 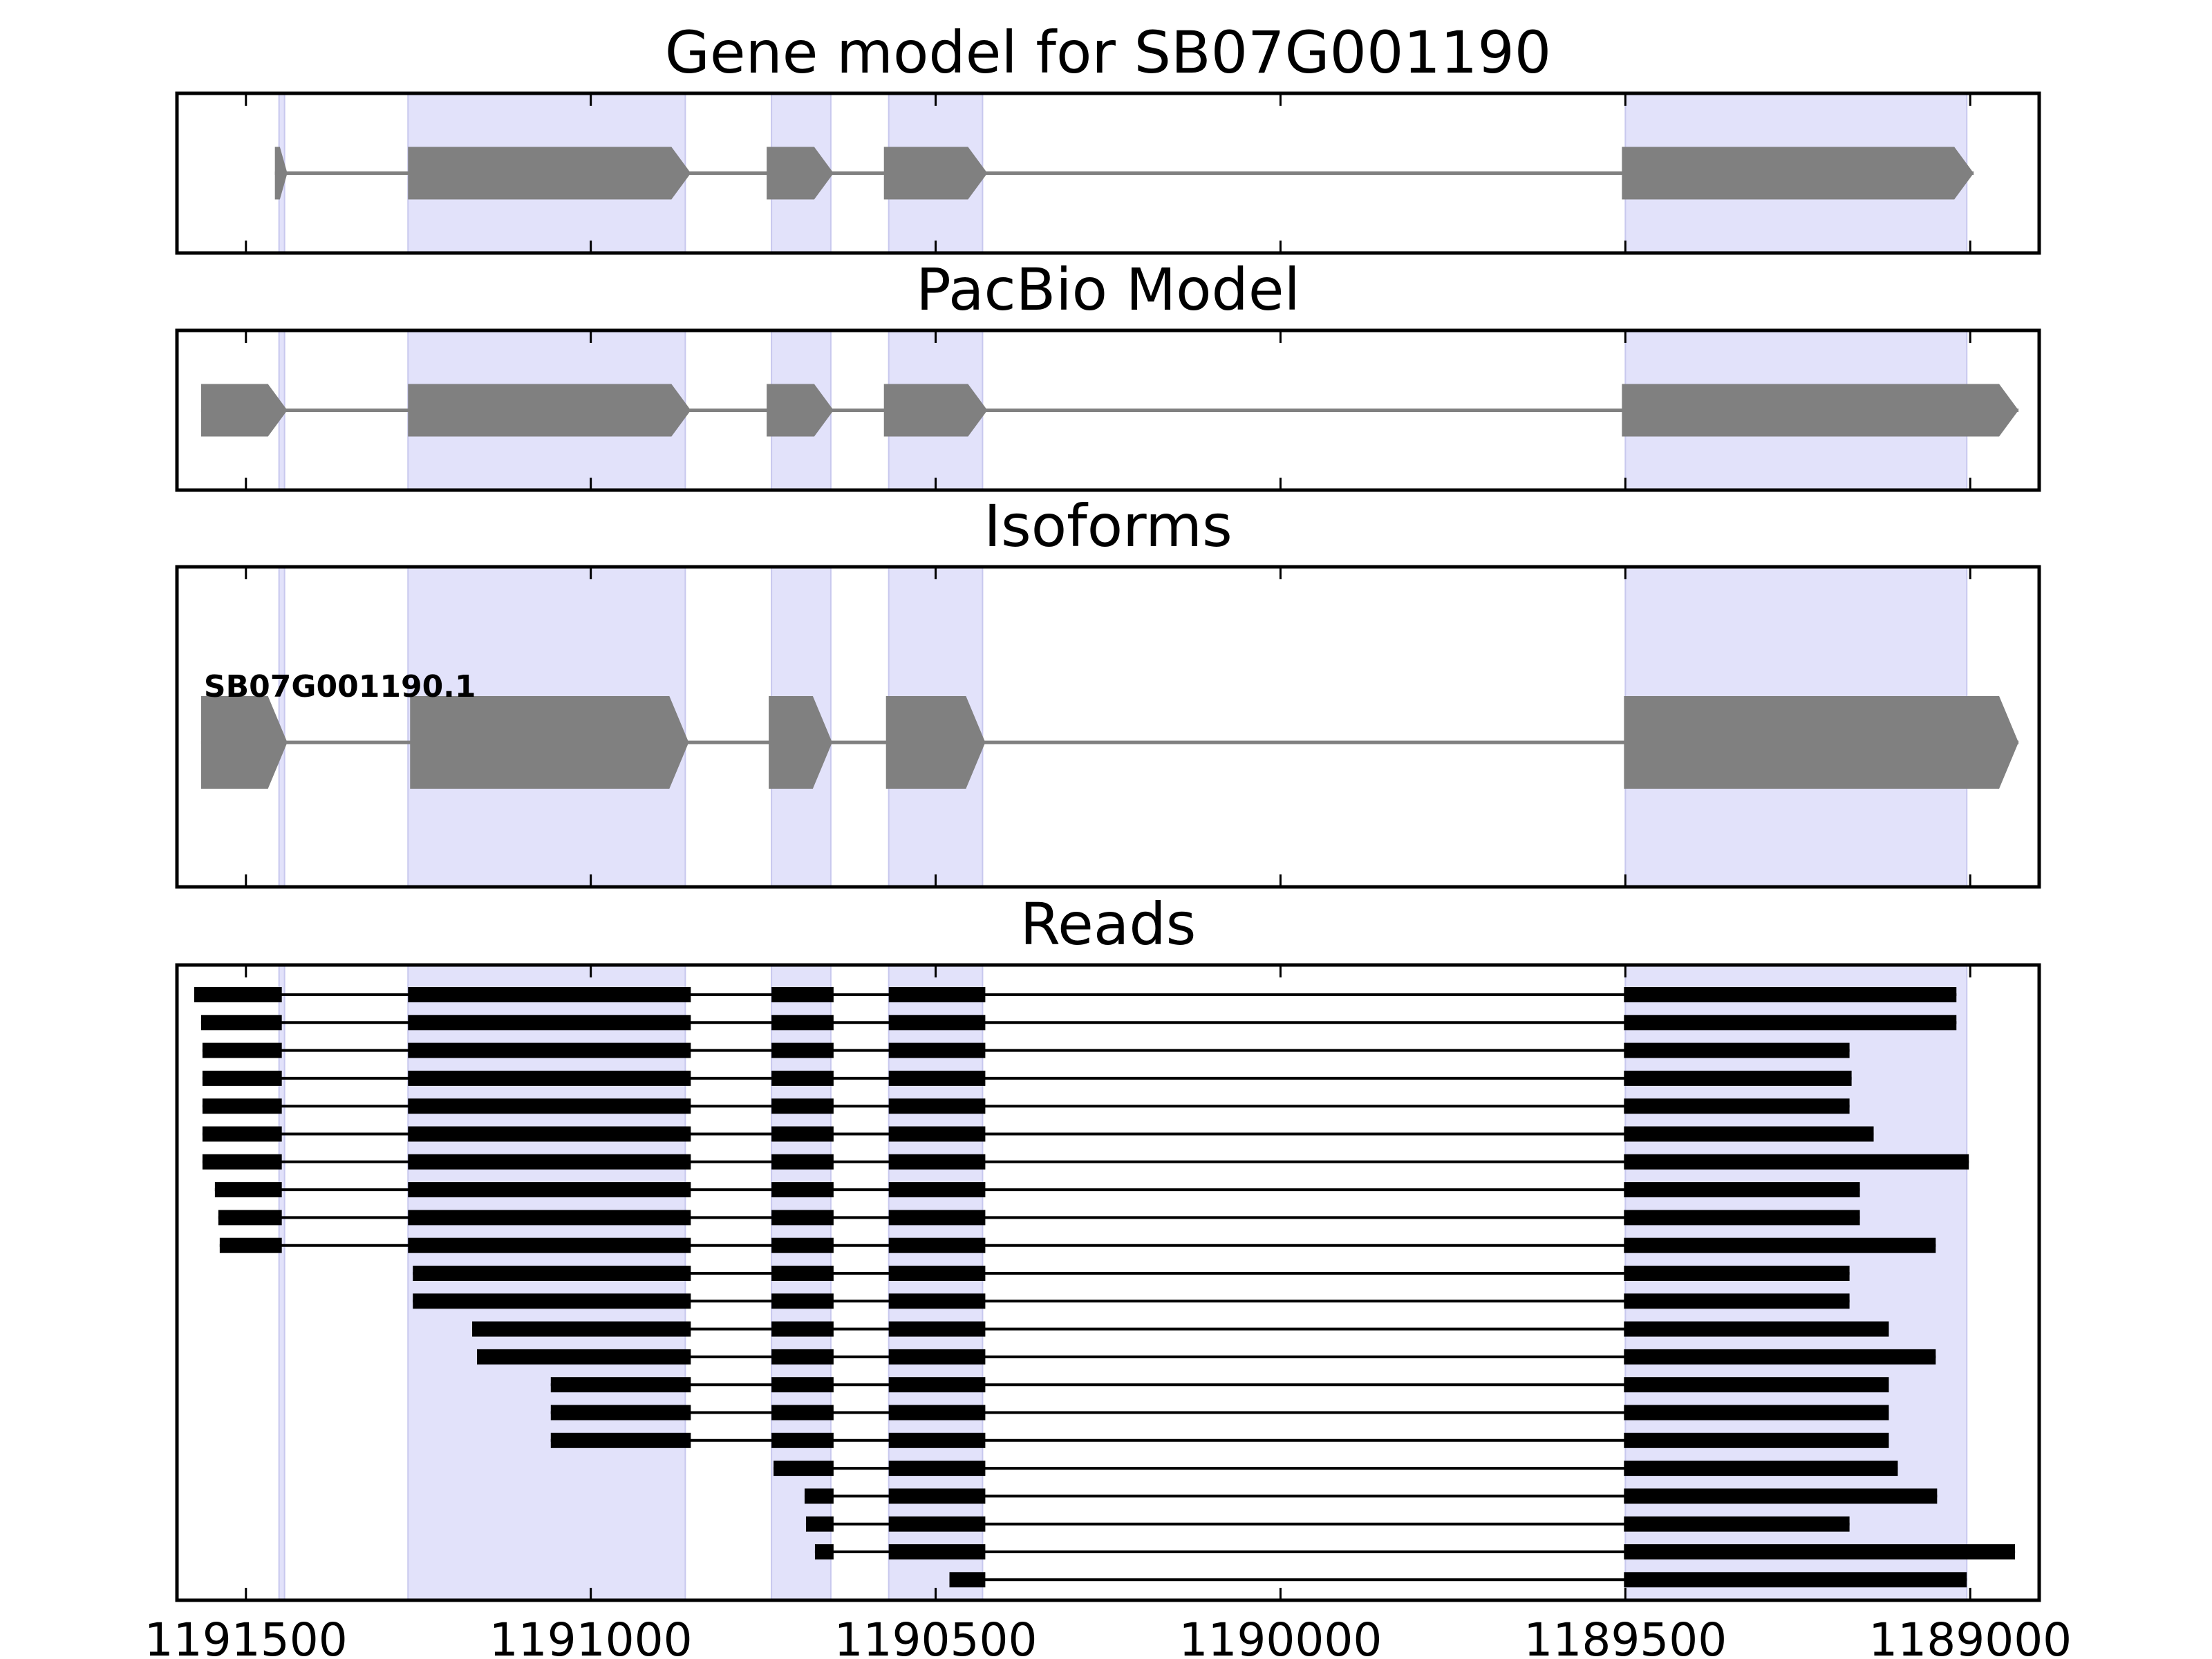 I want to click on panel-1: PacBio Model, so click(x=1108, y=374).